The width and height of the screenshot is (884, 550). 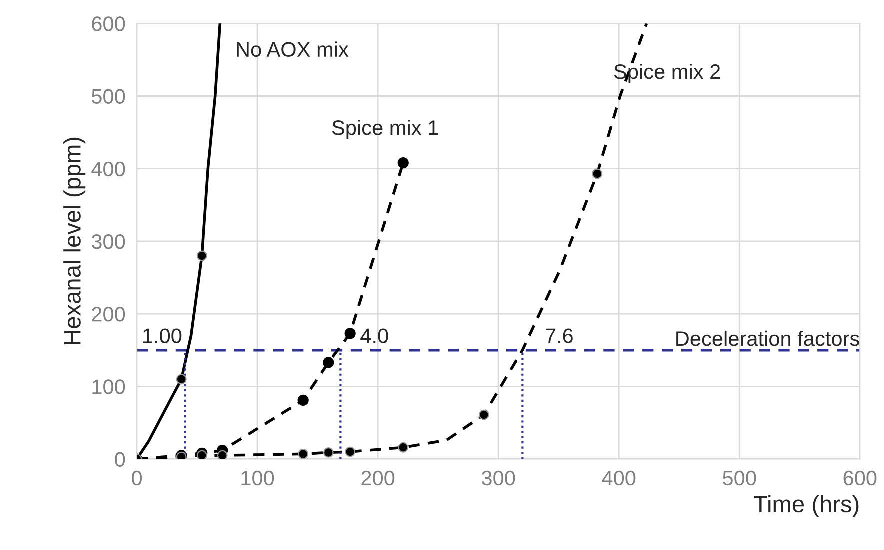 I want to click on y-tick-label: 0, so click(x=120, y=460).